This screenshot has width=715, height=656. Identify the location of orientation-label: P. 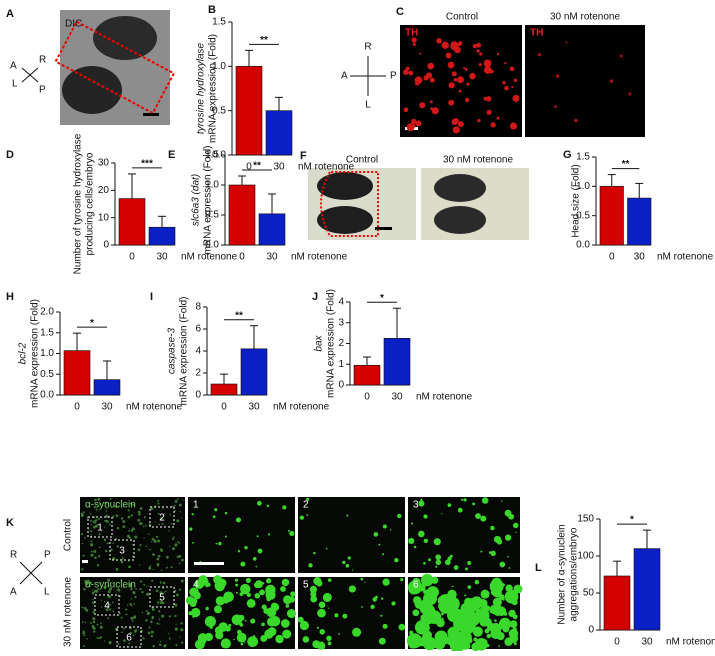
(42, 90).